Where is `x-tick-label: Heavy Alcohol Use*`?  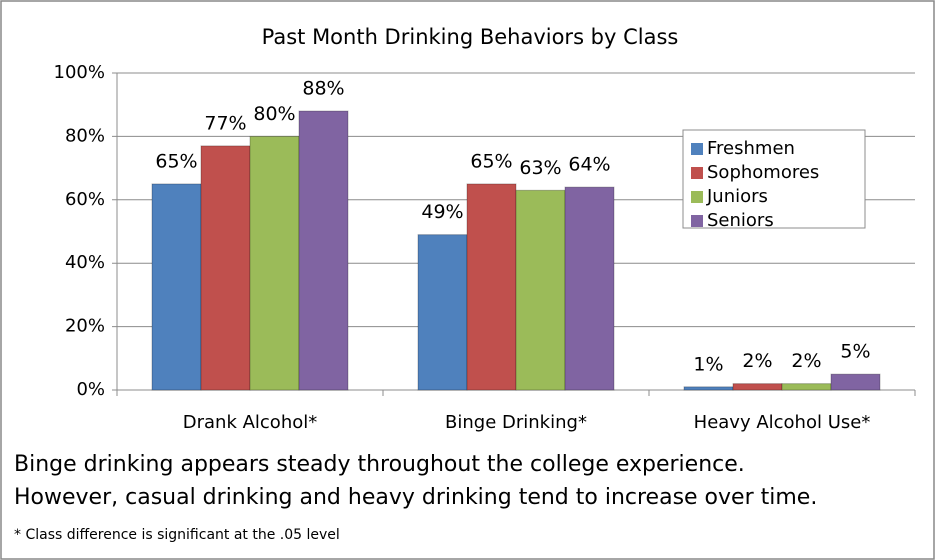 x-tick-label: Heavy Alcohol Use* is located at coordinates (782, 422).